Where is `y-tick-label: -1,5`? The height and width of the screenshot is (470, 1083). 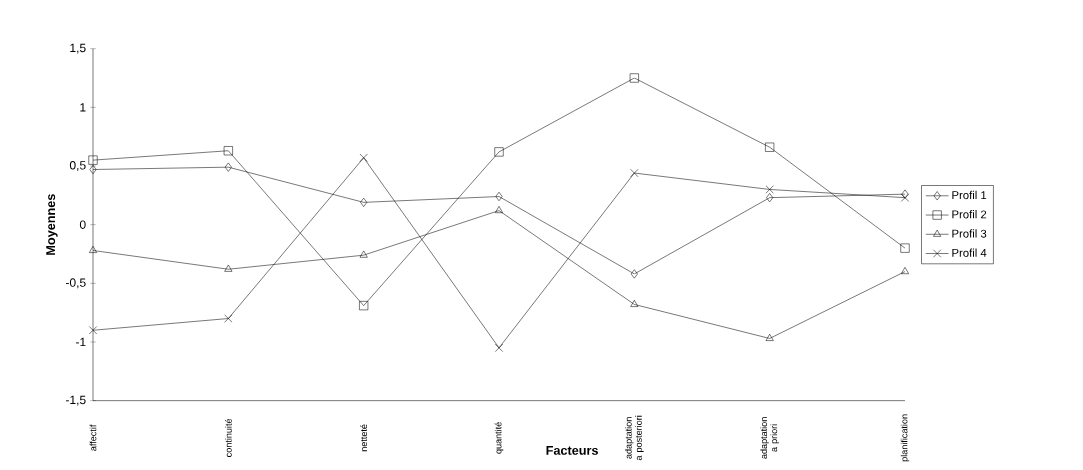 y-tick-label: -1,5 is located at coordinates (75, 400).